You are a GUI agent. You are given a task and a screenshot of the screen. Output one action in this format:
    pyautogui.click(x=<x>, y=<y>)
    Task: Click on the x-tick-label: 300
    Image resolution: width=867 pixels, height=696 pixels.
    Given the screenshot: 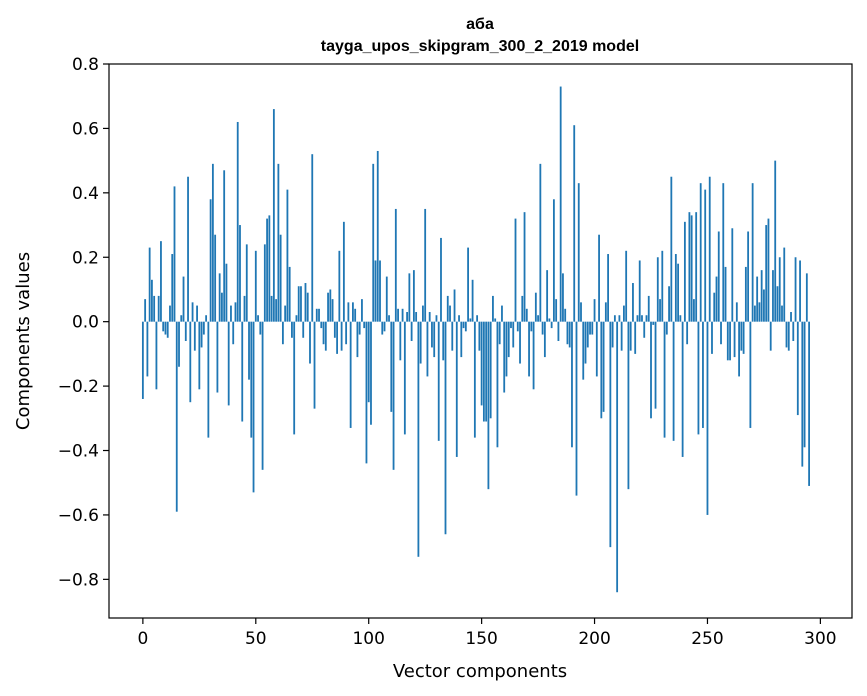 What is the action you would take?
    pyautogui.click(x=820, y=639)
    